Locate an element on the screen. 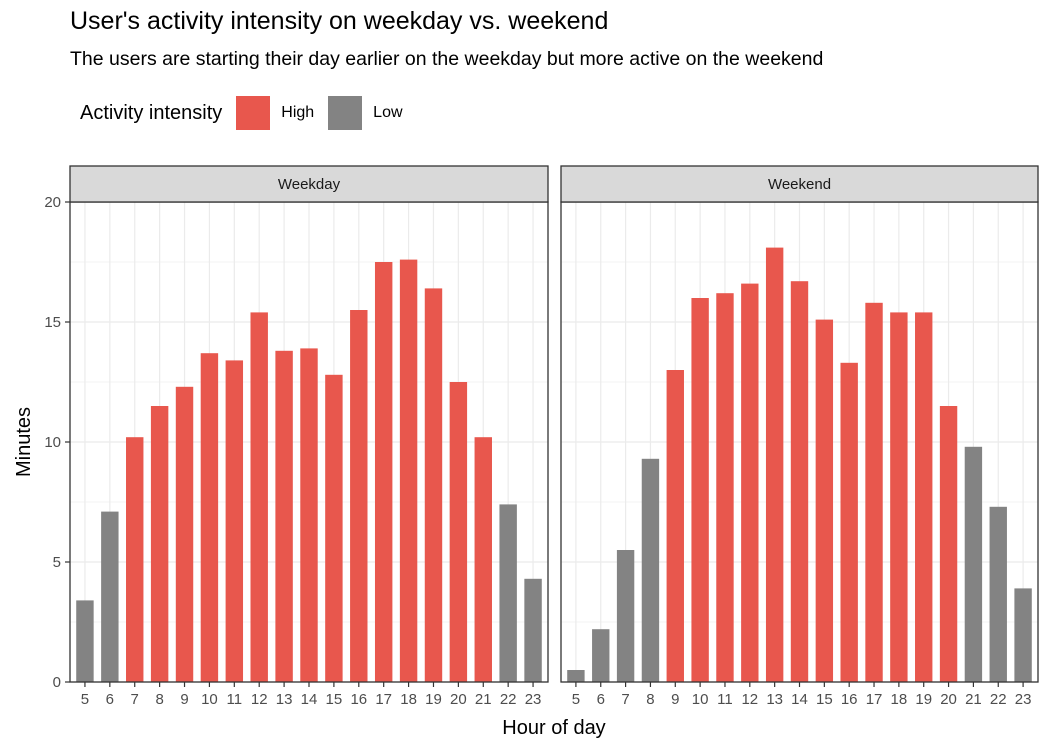  legend-key-low is located at coordinates (345, 113).